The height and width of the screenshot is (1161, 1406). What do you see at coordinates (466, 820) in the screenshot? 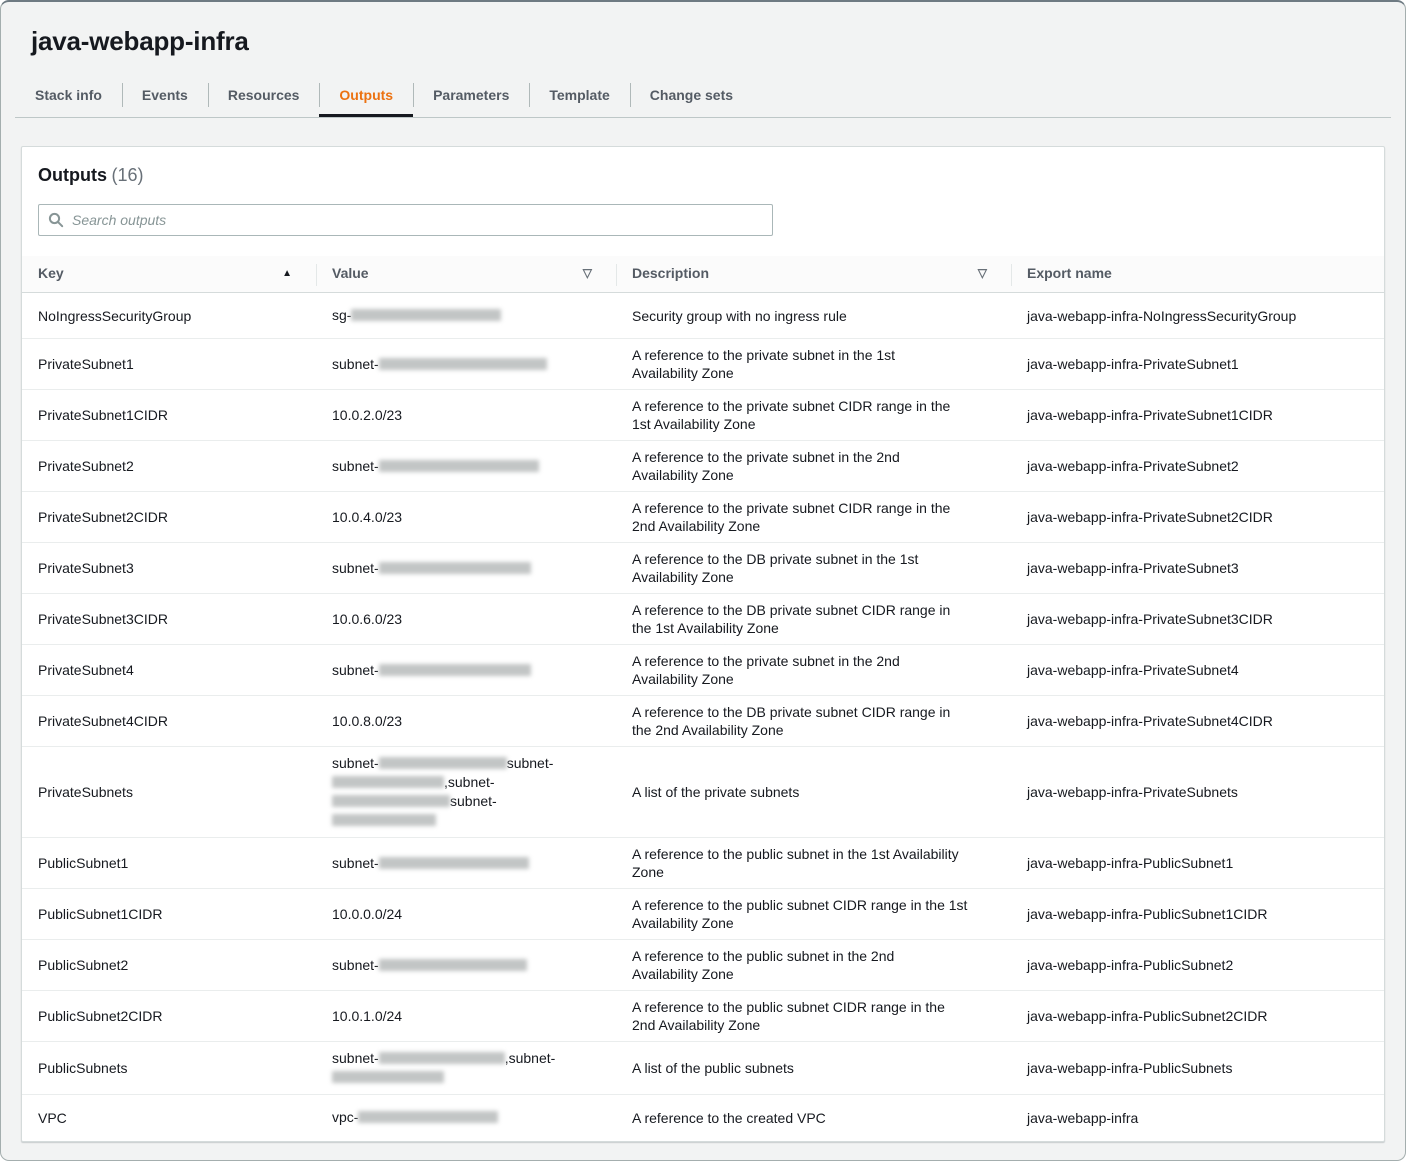
I see `value-line` at bounding box center [466, 820].